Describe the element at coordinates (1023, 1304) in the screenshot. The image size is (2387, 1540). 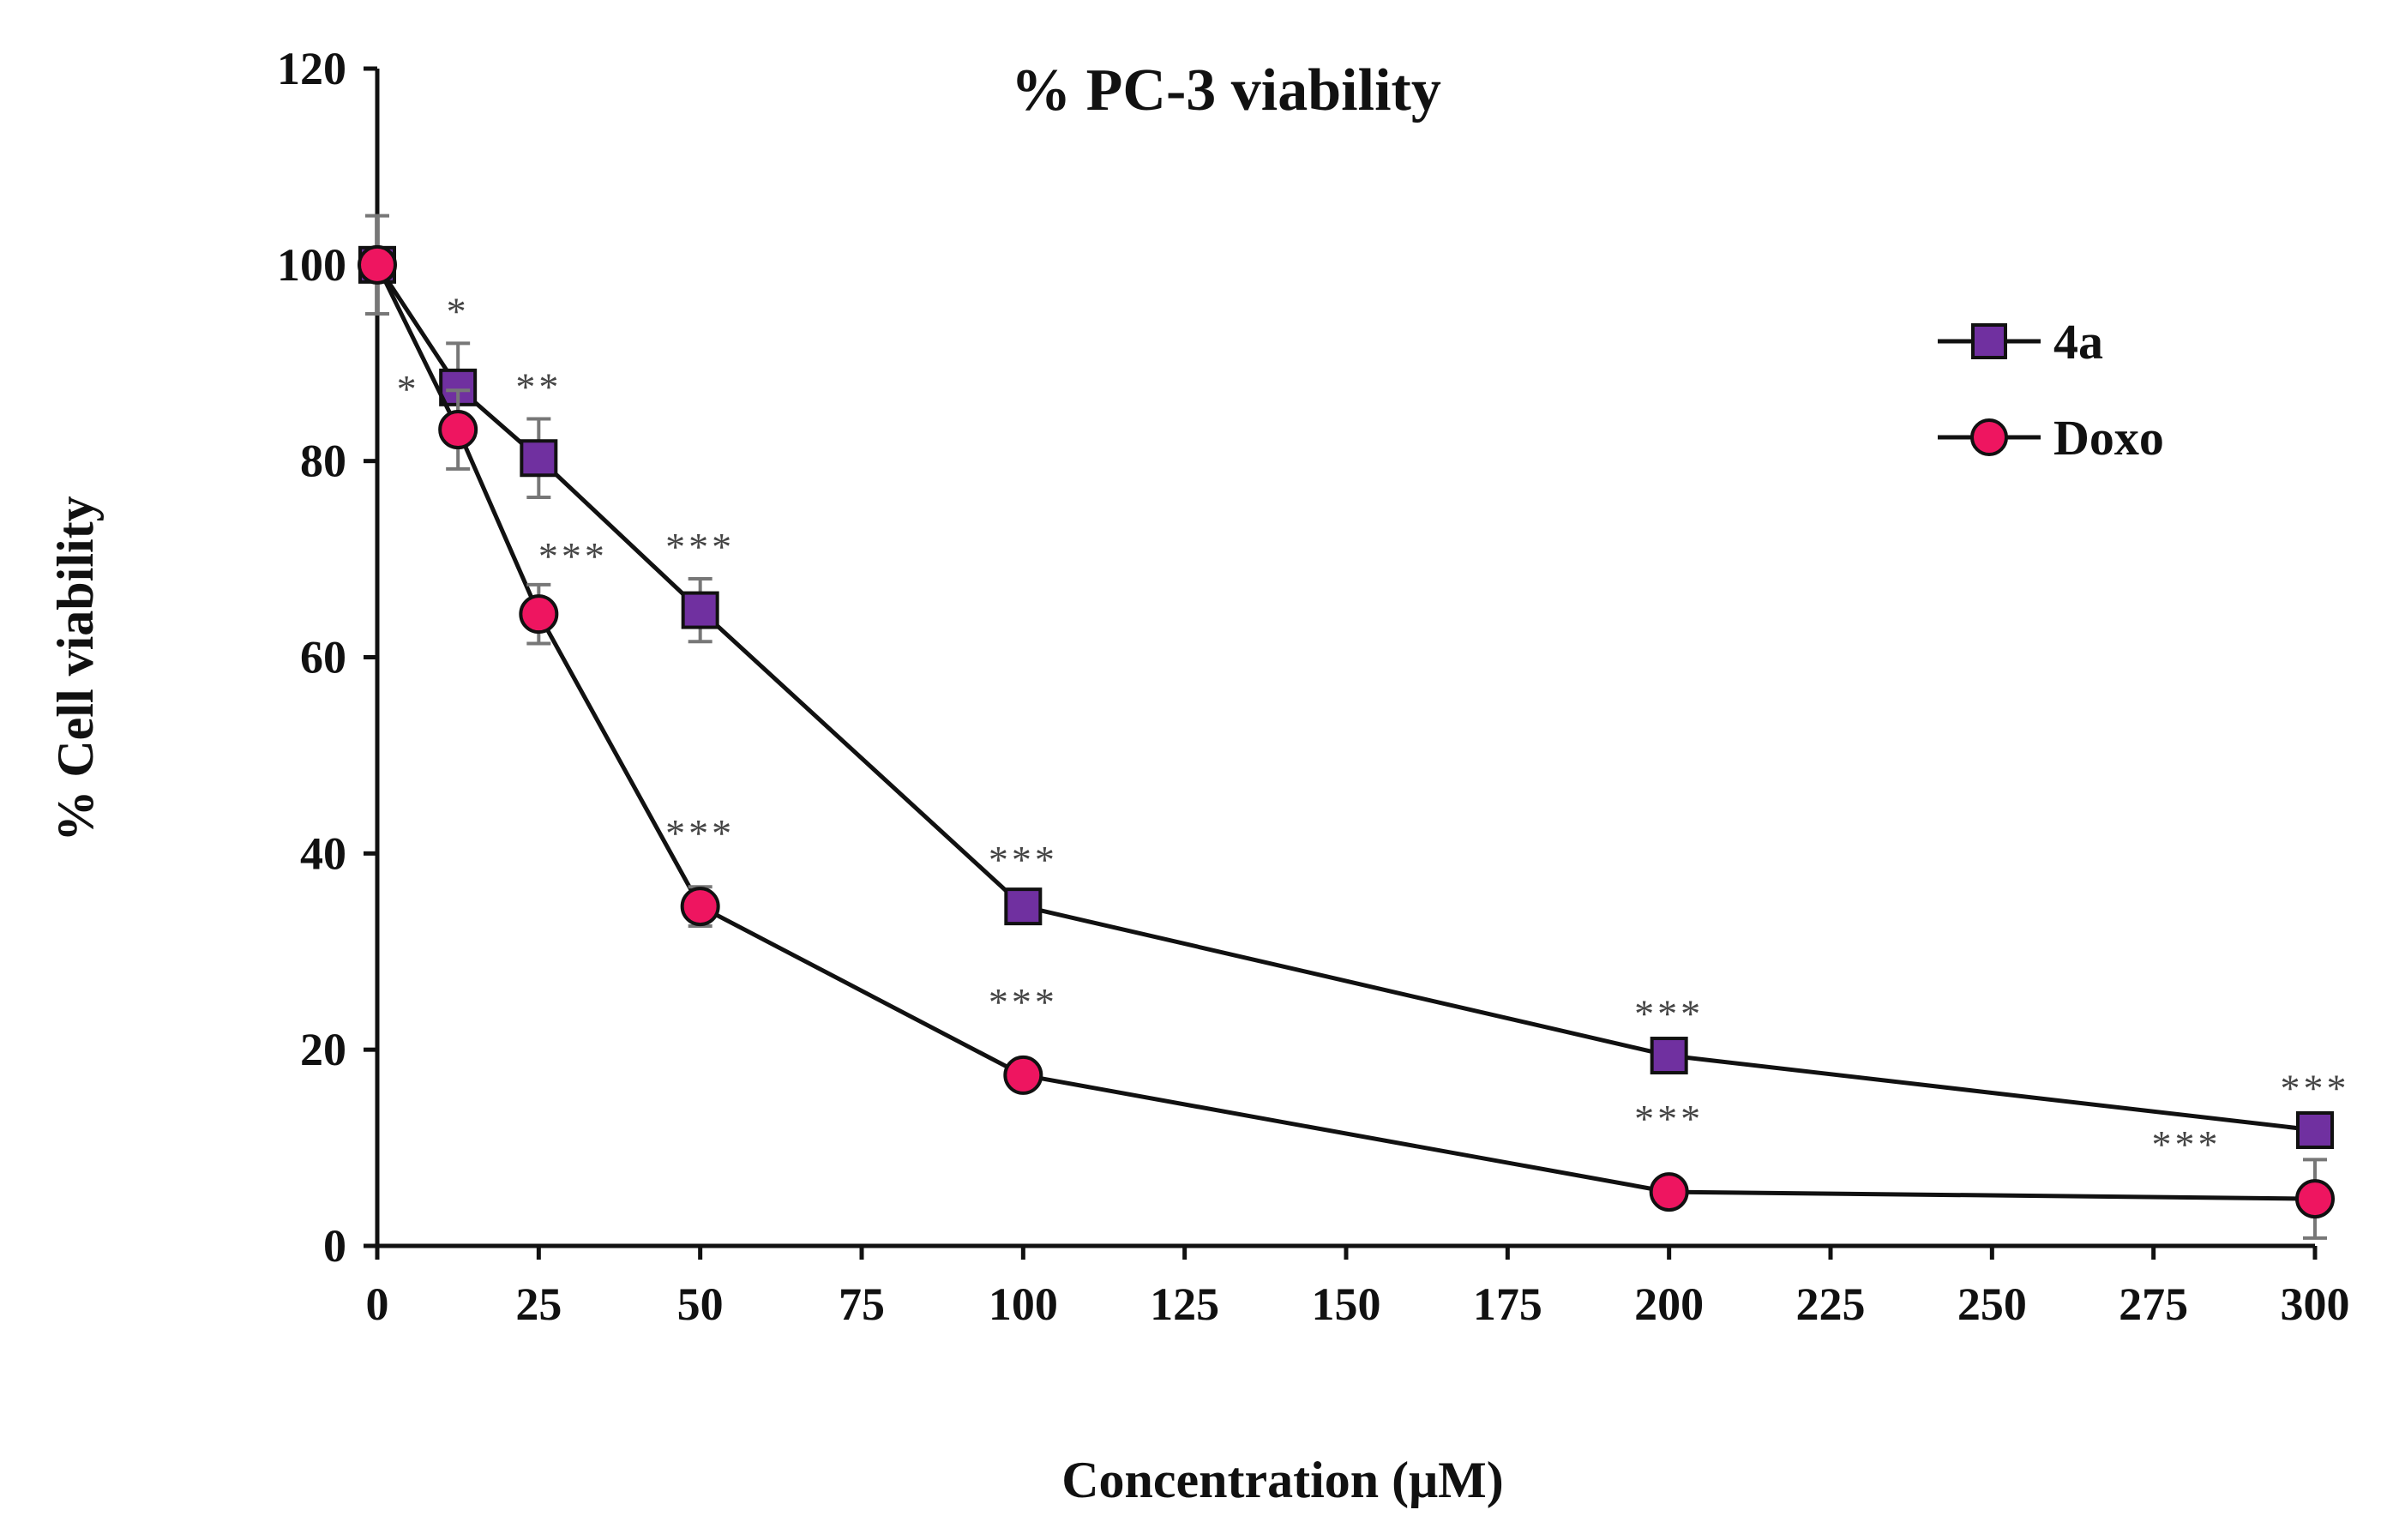
I see `x-tick-label: 100` at that location.